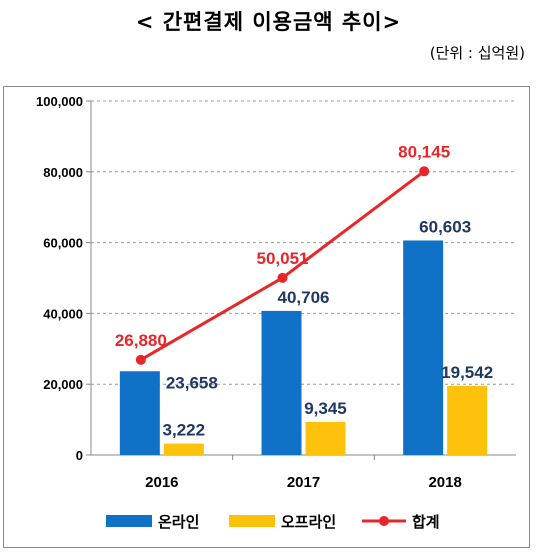 This screenshot has height=557, width=537. Describe the element at coordinates (63, 243) in the screenshot. I see `y-tick-label: 60,000` at that location.